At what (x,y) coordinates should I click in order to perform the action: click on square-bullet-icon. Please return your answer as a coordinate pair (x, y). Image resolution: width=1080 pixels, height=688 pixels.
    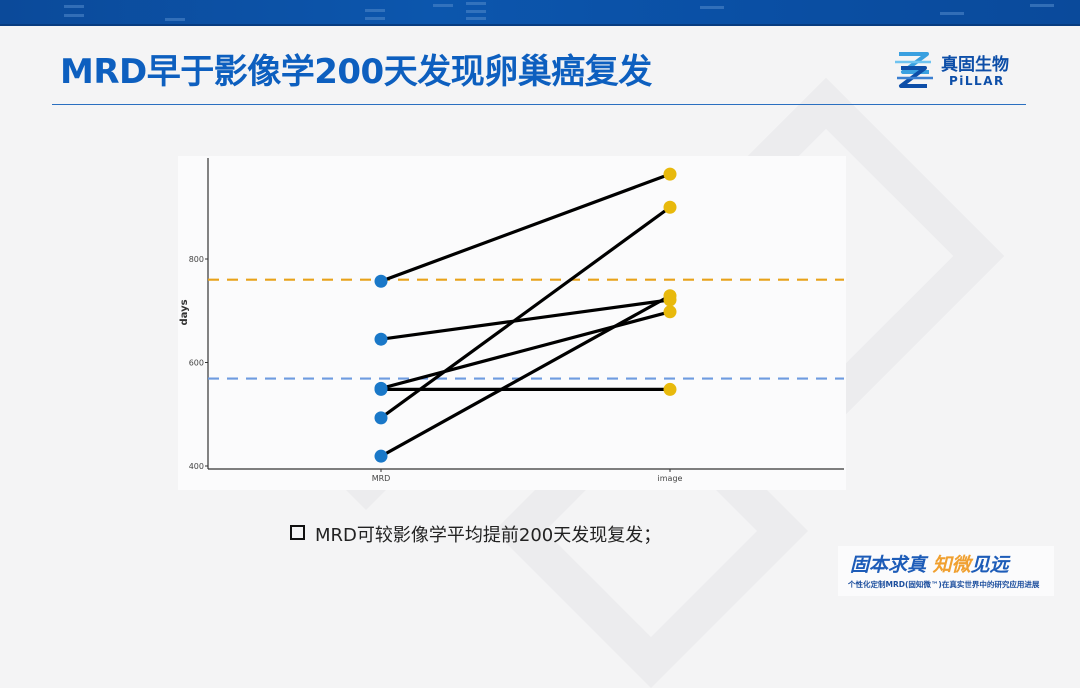
    Looking at the image, I should click on (297, 532).